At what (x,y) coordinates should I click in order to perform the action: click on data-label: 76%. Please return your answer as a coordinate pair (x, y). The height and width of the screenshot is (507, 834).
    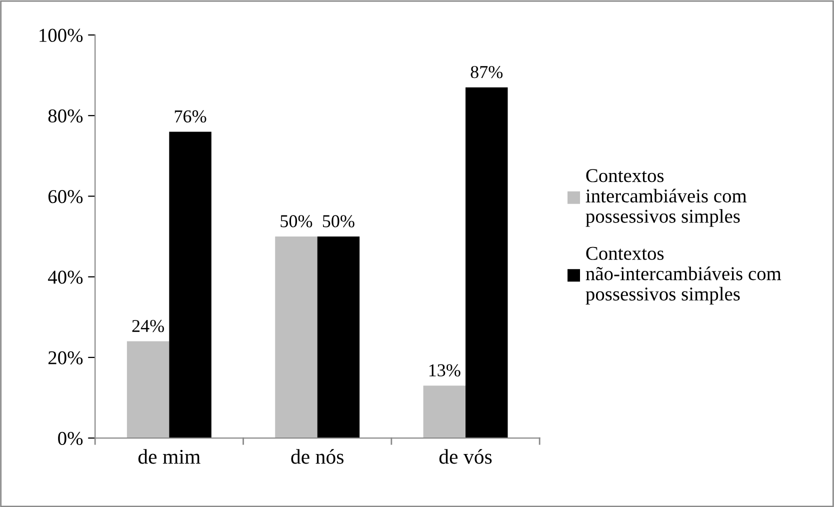
    Looking at the image, I should click on (190, 116).